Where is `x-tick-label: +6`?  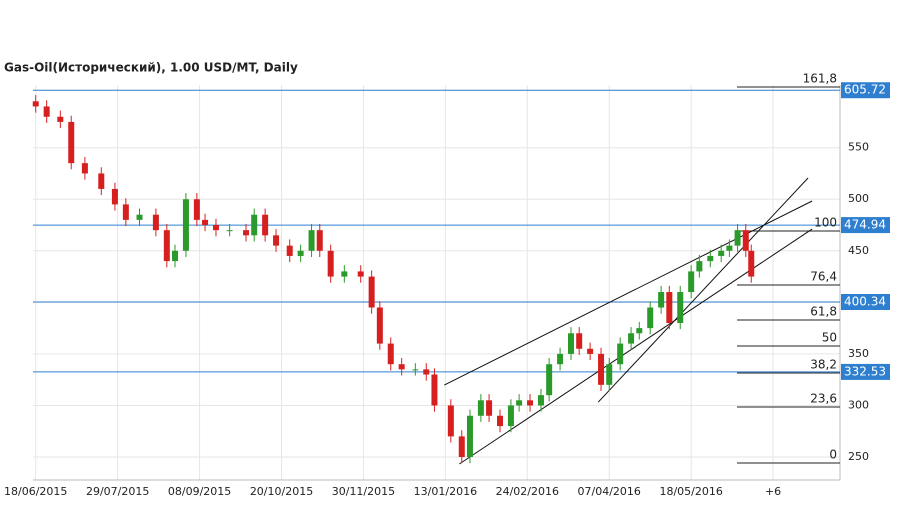 x-tick-label: +6 is located at coordinates (773, 491).